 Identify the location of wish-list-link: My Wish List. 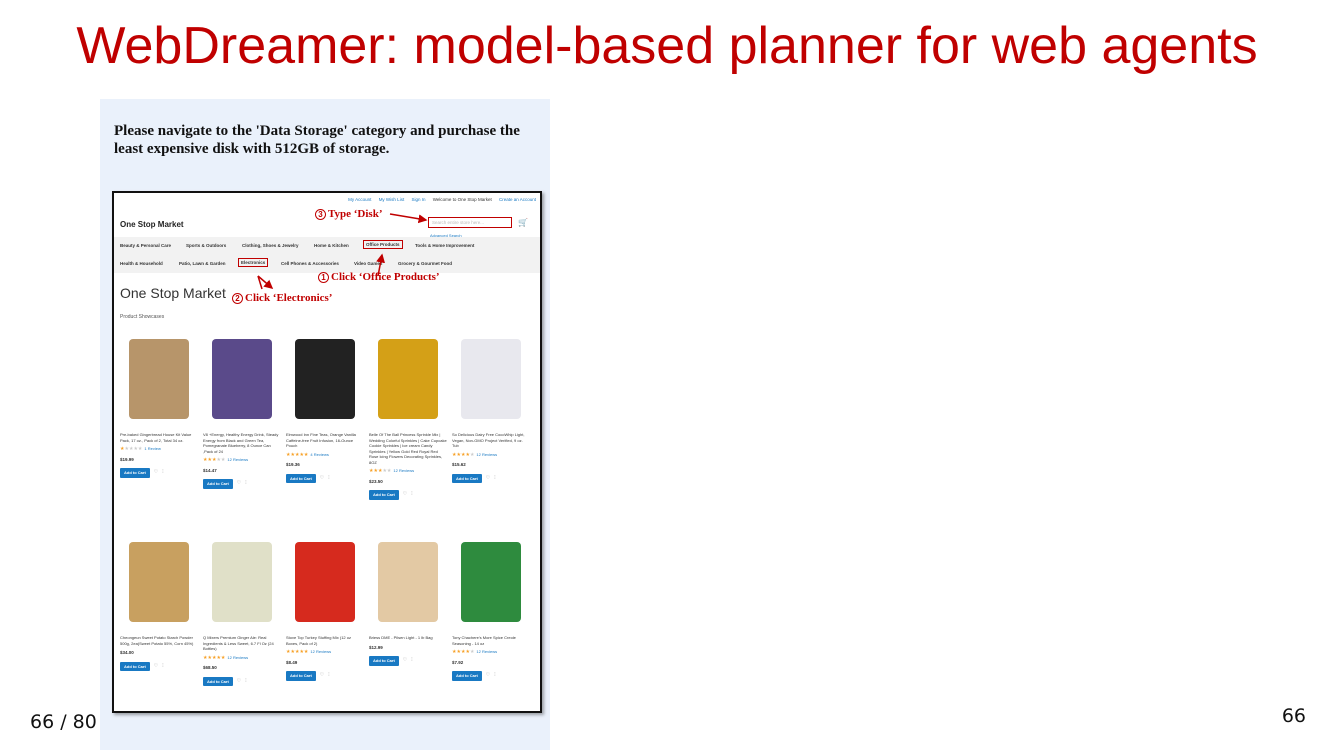
(391, 199).